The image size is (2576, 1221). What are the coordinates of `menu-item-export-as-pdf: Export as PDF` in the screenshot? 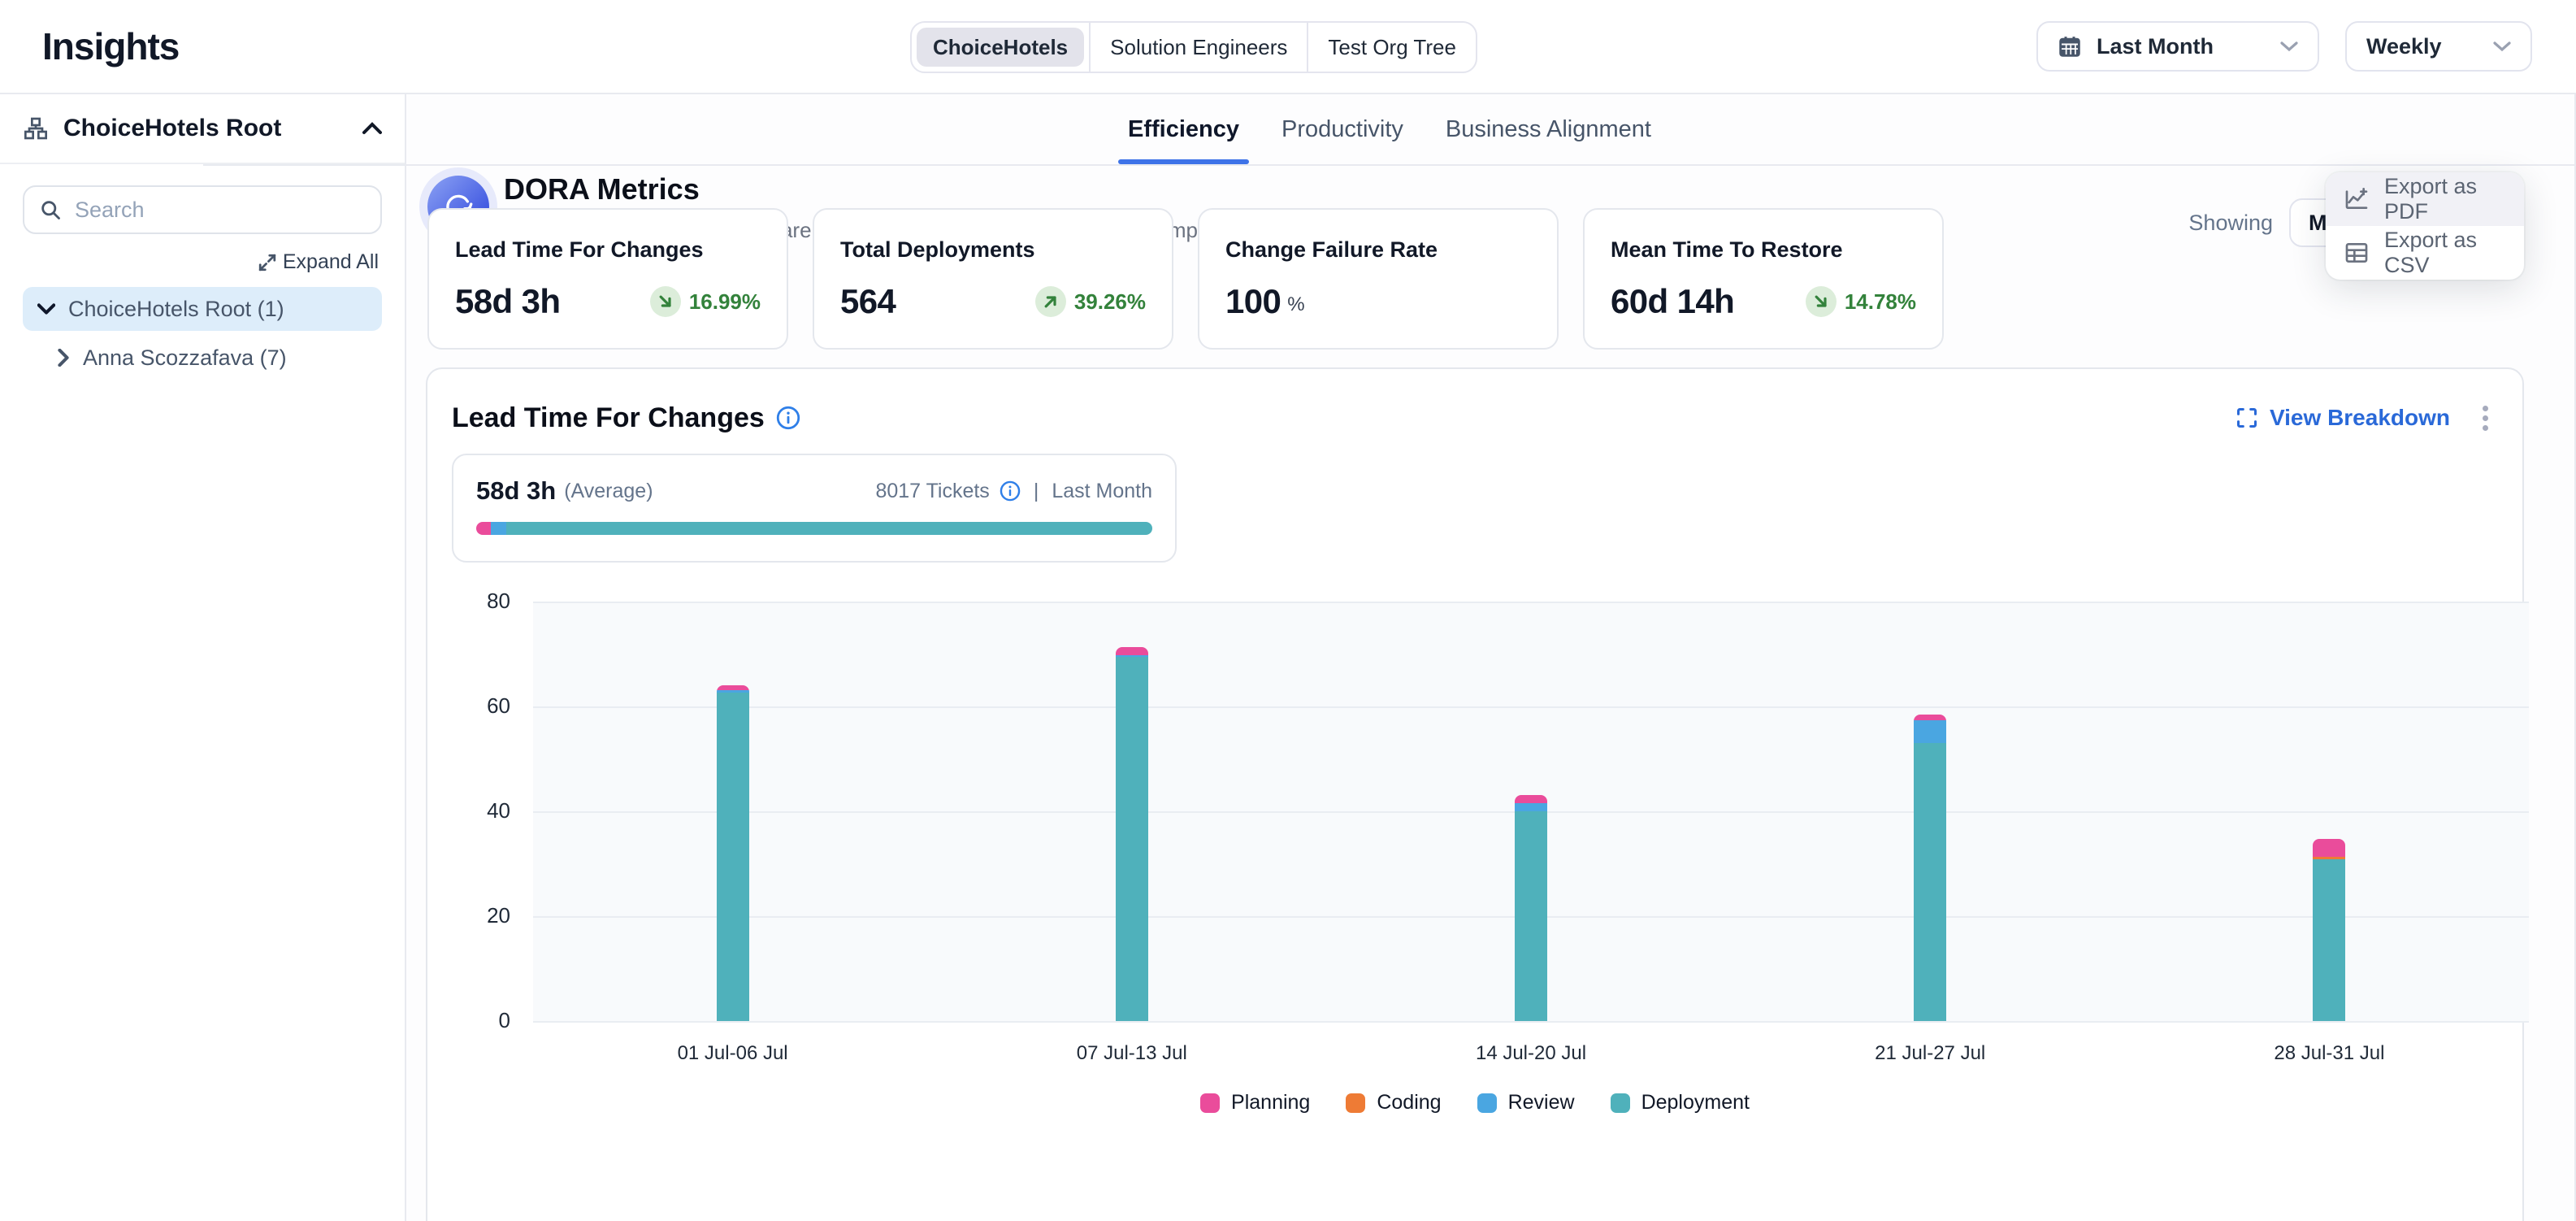 It's located at (2425, 199).